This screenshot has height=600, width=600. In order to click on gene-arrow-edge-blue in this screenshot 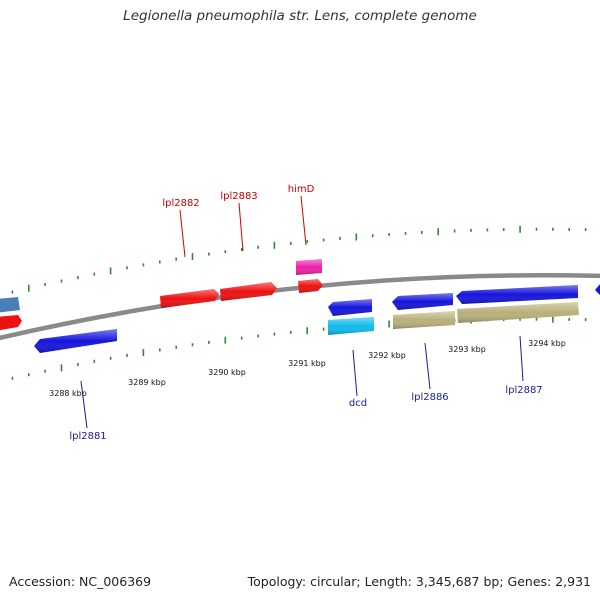, I will do `click(597, 289)`.